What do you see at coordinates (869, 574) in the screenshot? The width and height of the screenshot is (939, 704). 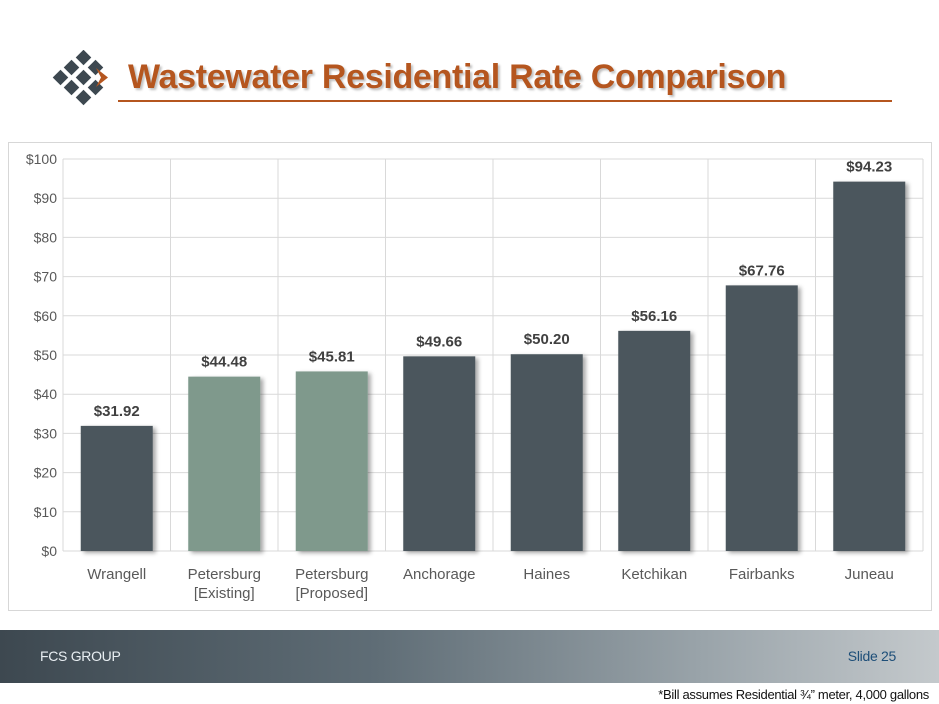 I see `x-tick-label: Juneau` at bounding box center [869, 574].